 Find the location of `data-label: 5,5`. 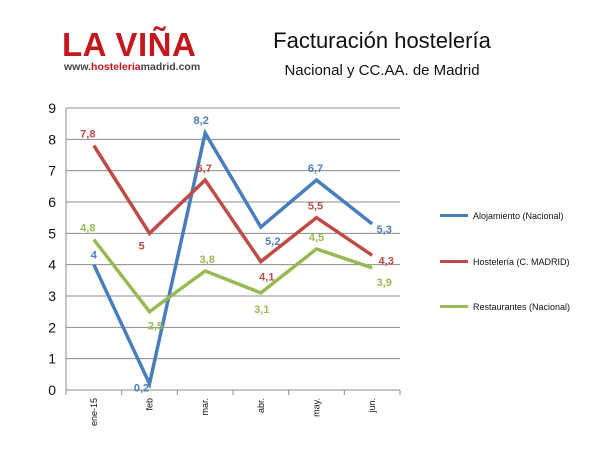

data-label: 5,5 is located at coordinates (315, 207).